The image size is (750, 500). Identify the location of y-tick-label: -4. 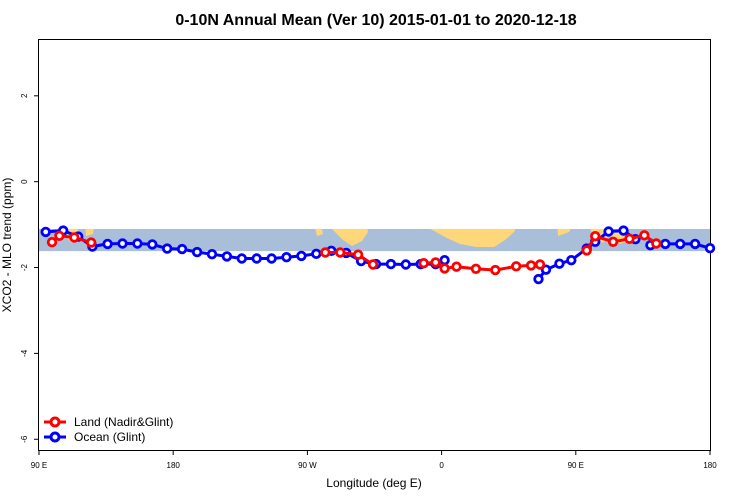
(24, 353).